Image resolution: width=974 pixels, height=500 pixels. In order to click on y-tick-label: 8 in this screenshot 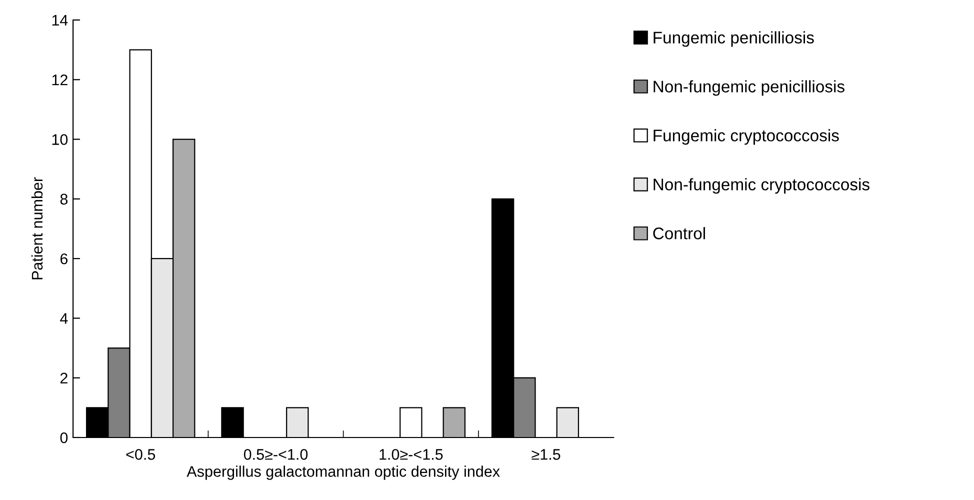, I will do `click(64, 199)`.